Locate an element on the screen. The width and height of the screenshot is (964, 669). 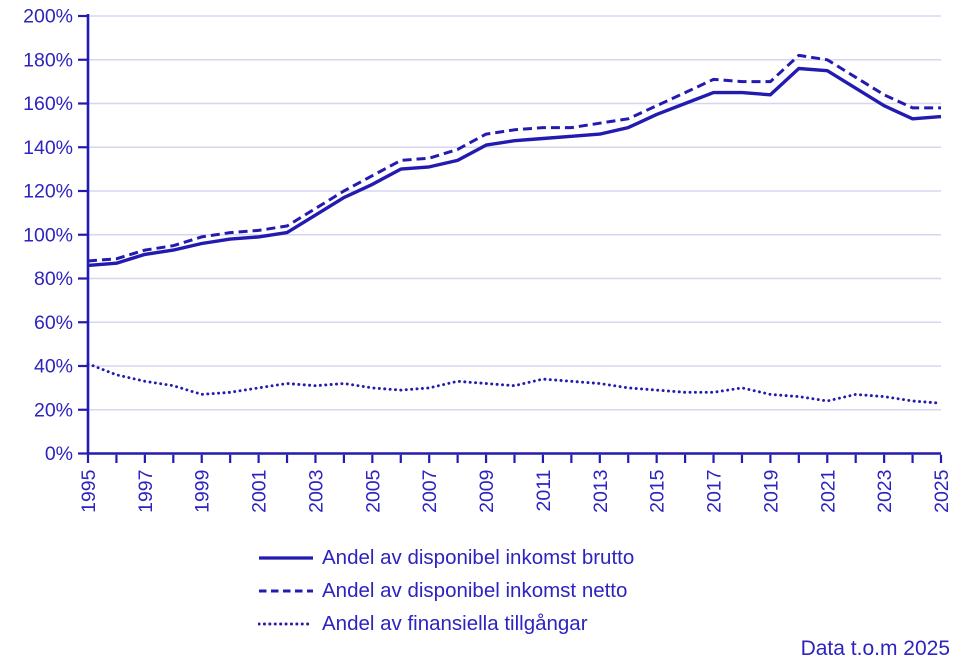
legend-solid-line-icon is located at coordinates (286, 557).